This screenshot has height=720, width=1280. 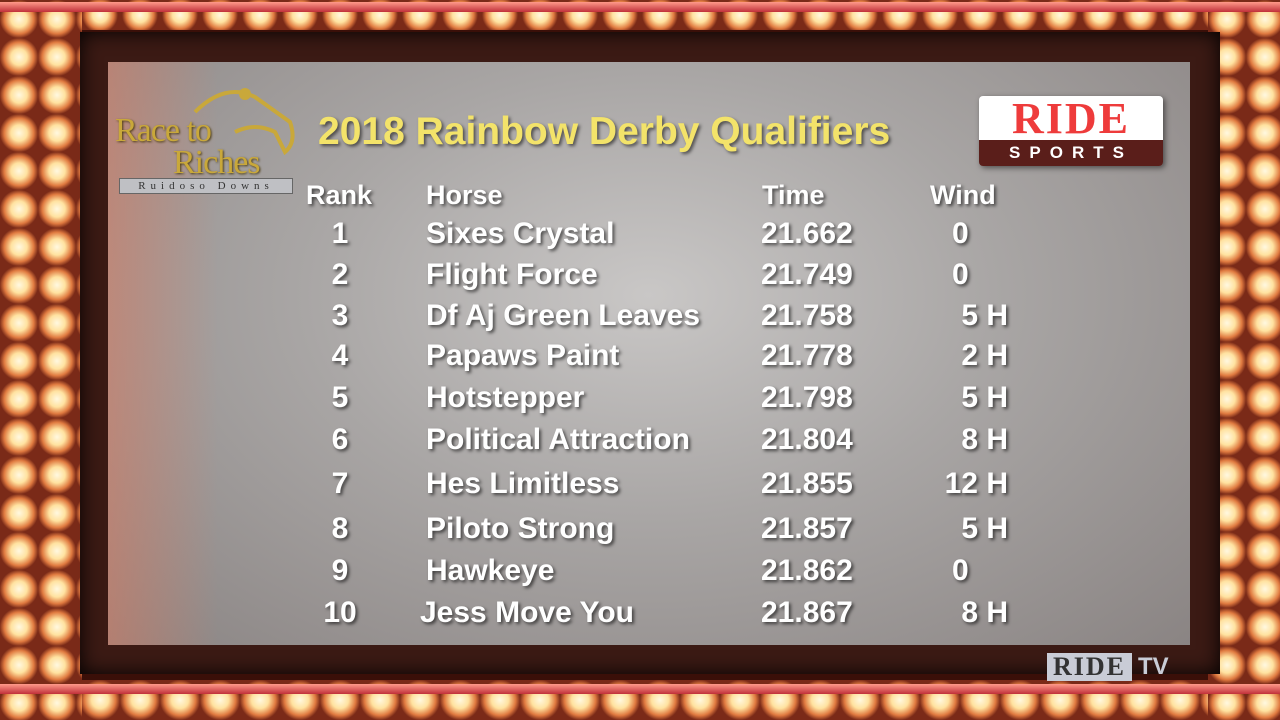 What do you see at coordinates (340, 274) in the screenshot?
I see `rank-cell: 2` at bounding box center [340, 274].